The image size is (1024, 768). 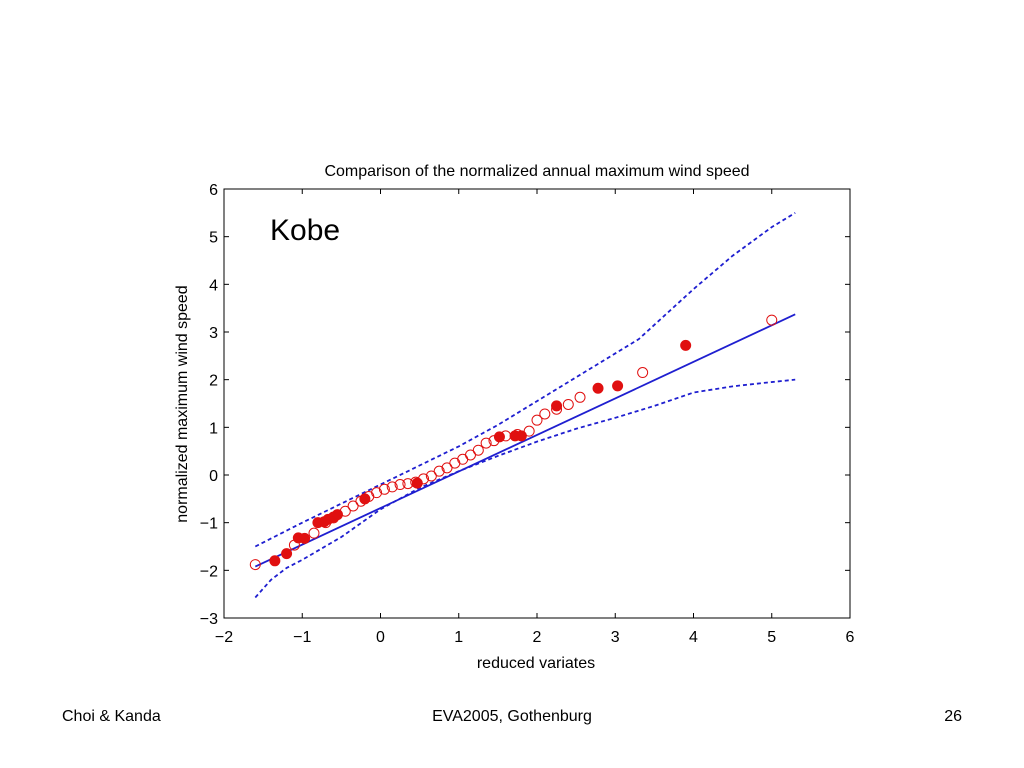 What do you see at coordinates (213, 238) in the screenshot?
I see `y-tick-label: 5` at bounding box center [213, 238].